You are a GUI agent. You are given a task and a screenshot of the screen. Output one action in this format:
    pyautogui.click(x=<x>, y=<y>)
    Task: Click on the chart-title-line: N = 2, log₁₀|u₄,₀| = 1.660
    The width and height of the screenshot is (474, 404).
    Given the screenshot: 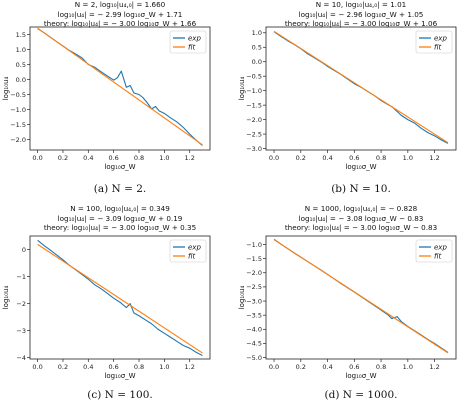 What is the action you would take?
    pyautogui.click(x=120, y=4)
    